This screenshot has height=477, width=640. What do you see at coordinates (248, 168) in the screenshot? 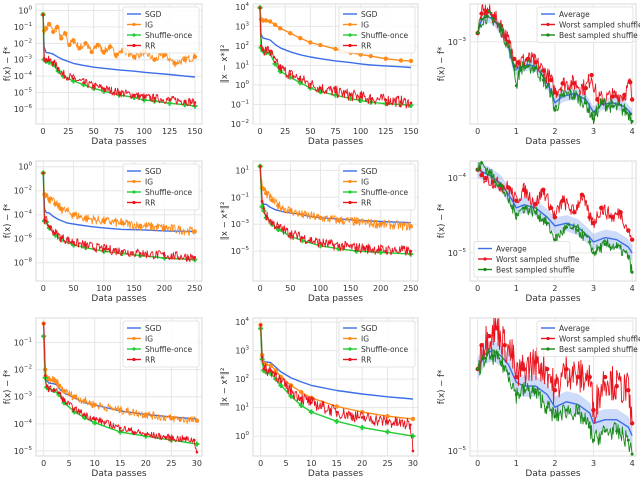
I see `tick-exponent: 1` at bounding box center [248, 168].